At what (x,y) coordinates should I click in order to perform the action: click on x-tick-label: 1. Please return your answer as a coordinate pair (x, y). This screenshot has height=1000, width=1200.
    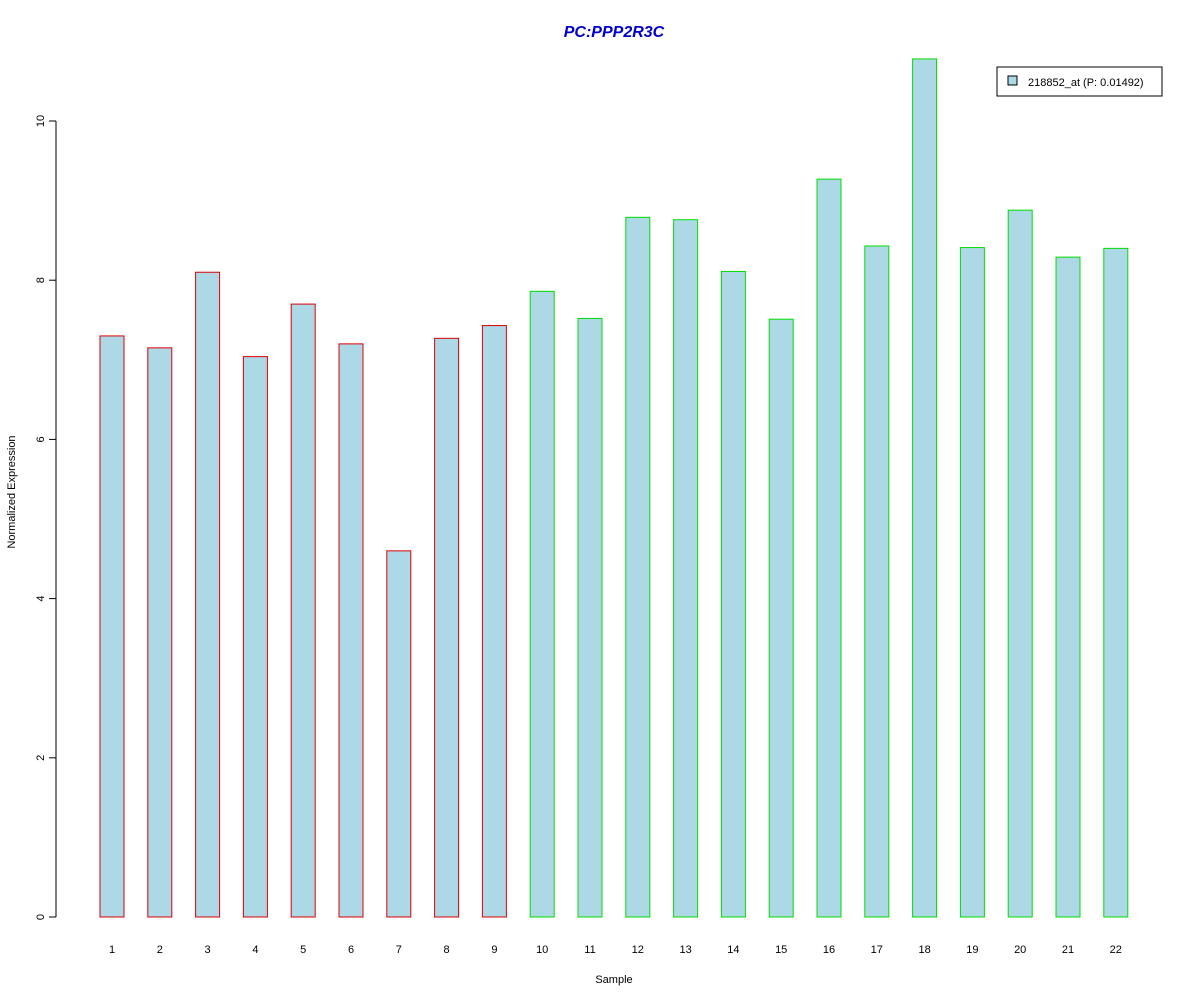
    Looking at the image, I should click on (112, 950).